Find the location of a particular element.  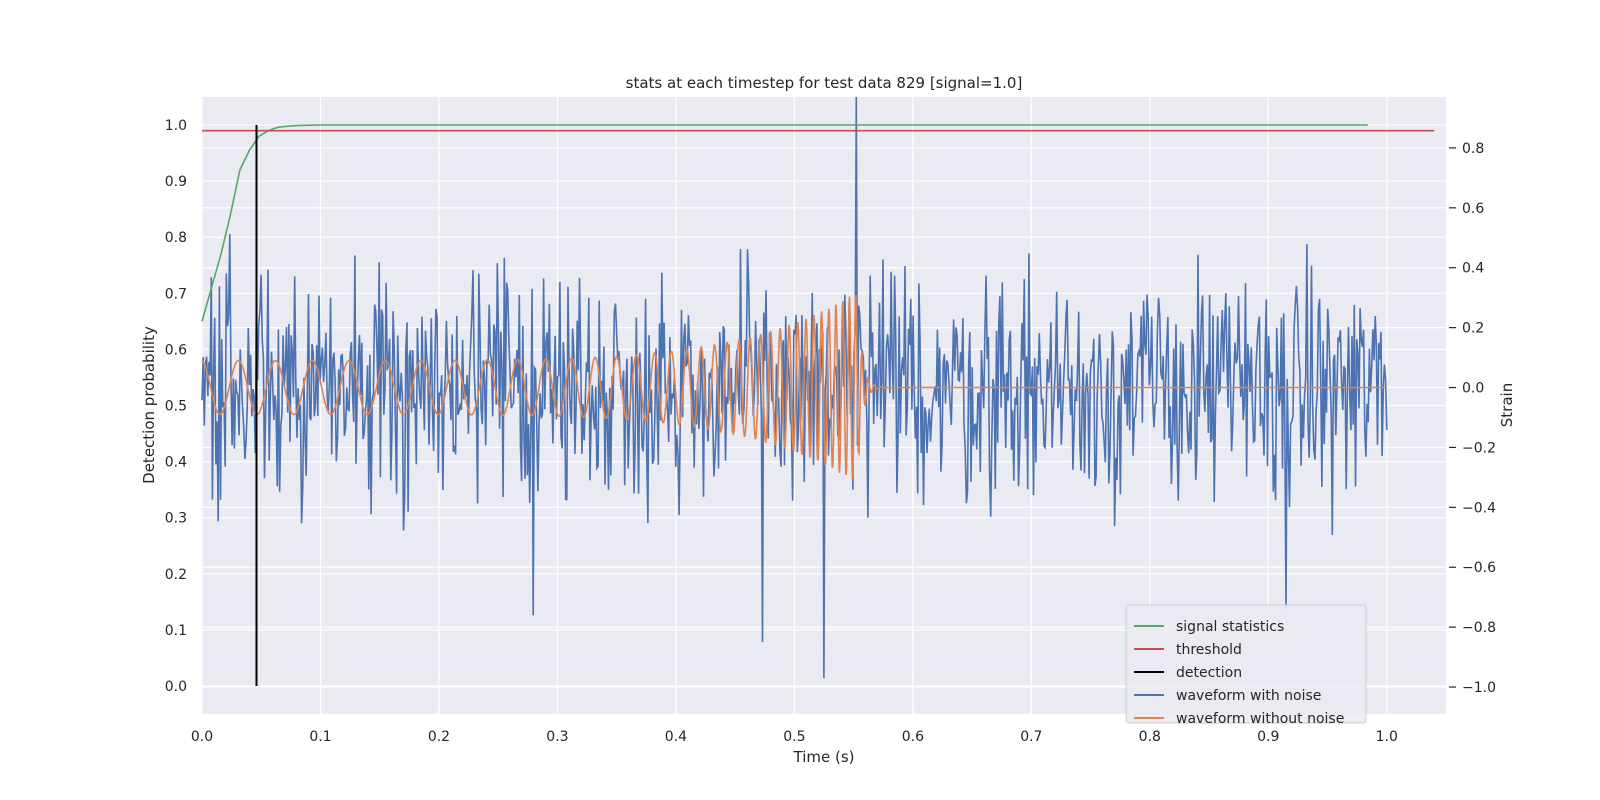

legend-label: signal statistics is located at coordinates (1230, 627).